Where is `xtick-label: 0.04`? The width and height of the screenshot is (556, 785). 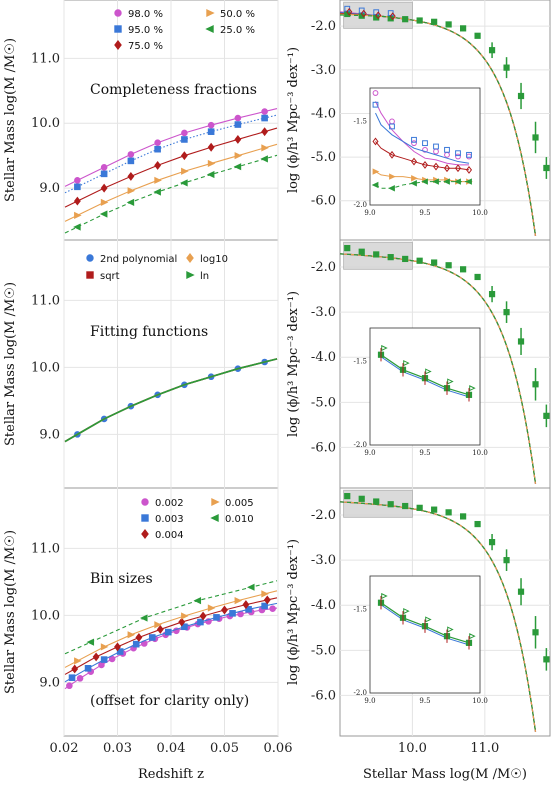
xtick-label: 0.04 is located at coordinates (171, 748).